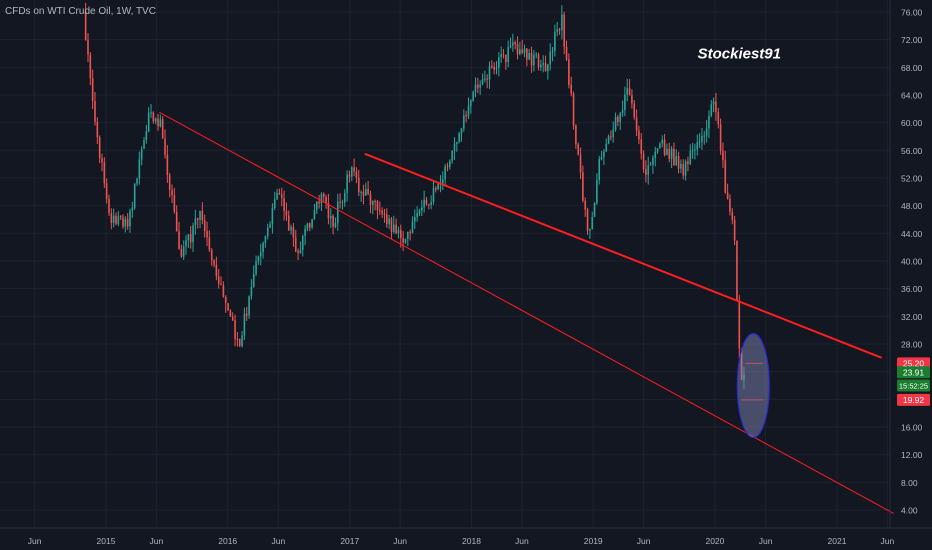  I want to click on price-axis-label: 68.00, so click(912, 68).